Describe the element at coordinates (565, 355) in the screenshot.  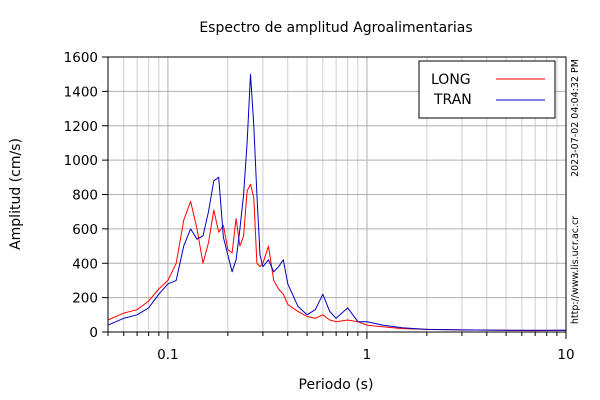
I see `x-tick-label: 10` at that location.